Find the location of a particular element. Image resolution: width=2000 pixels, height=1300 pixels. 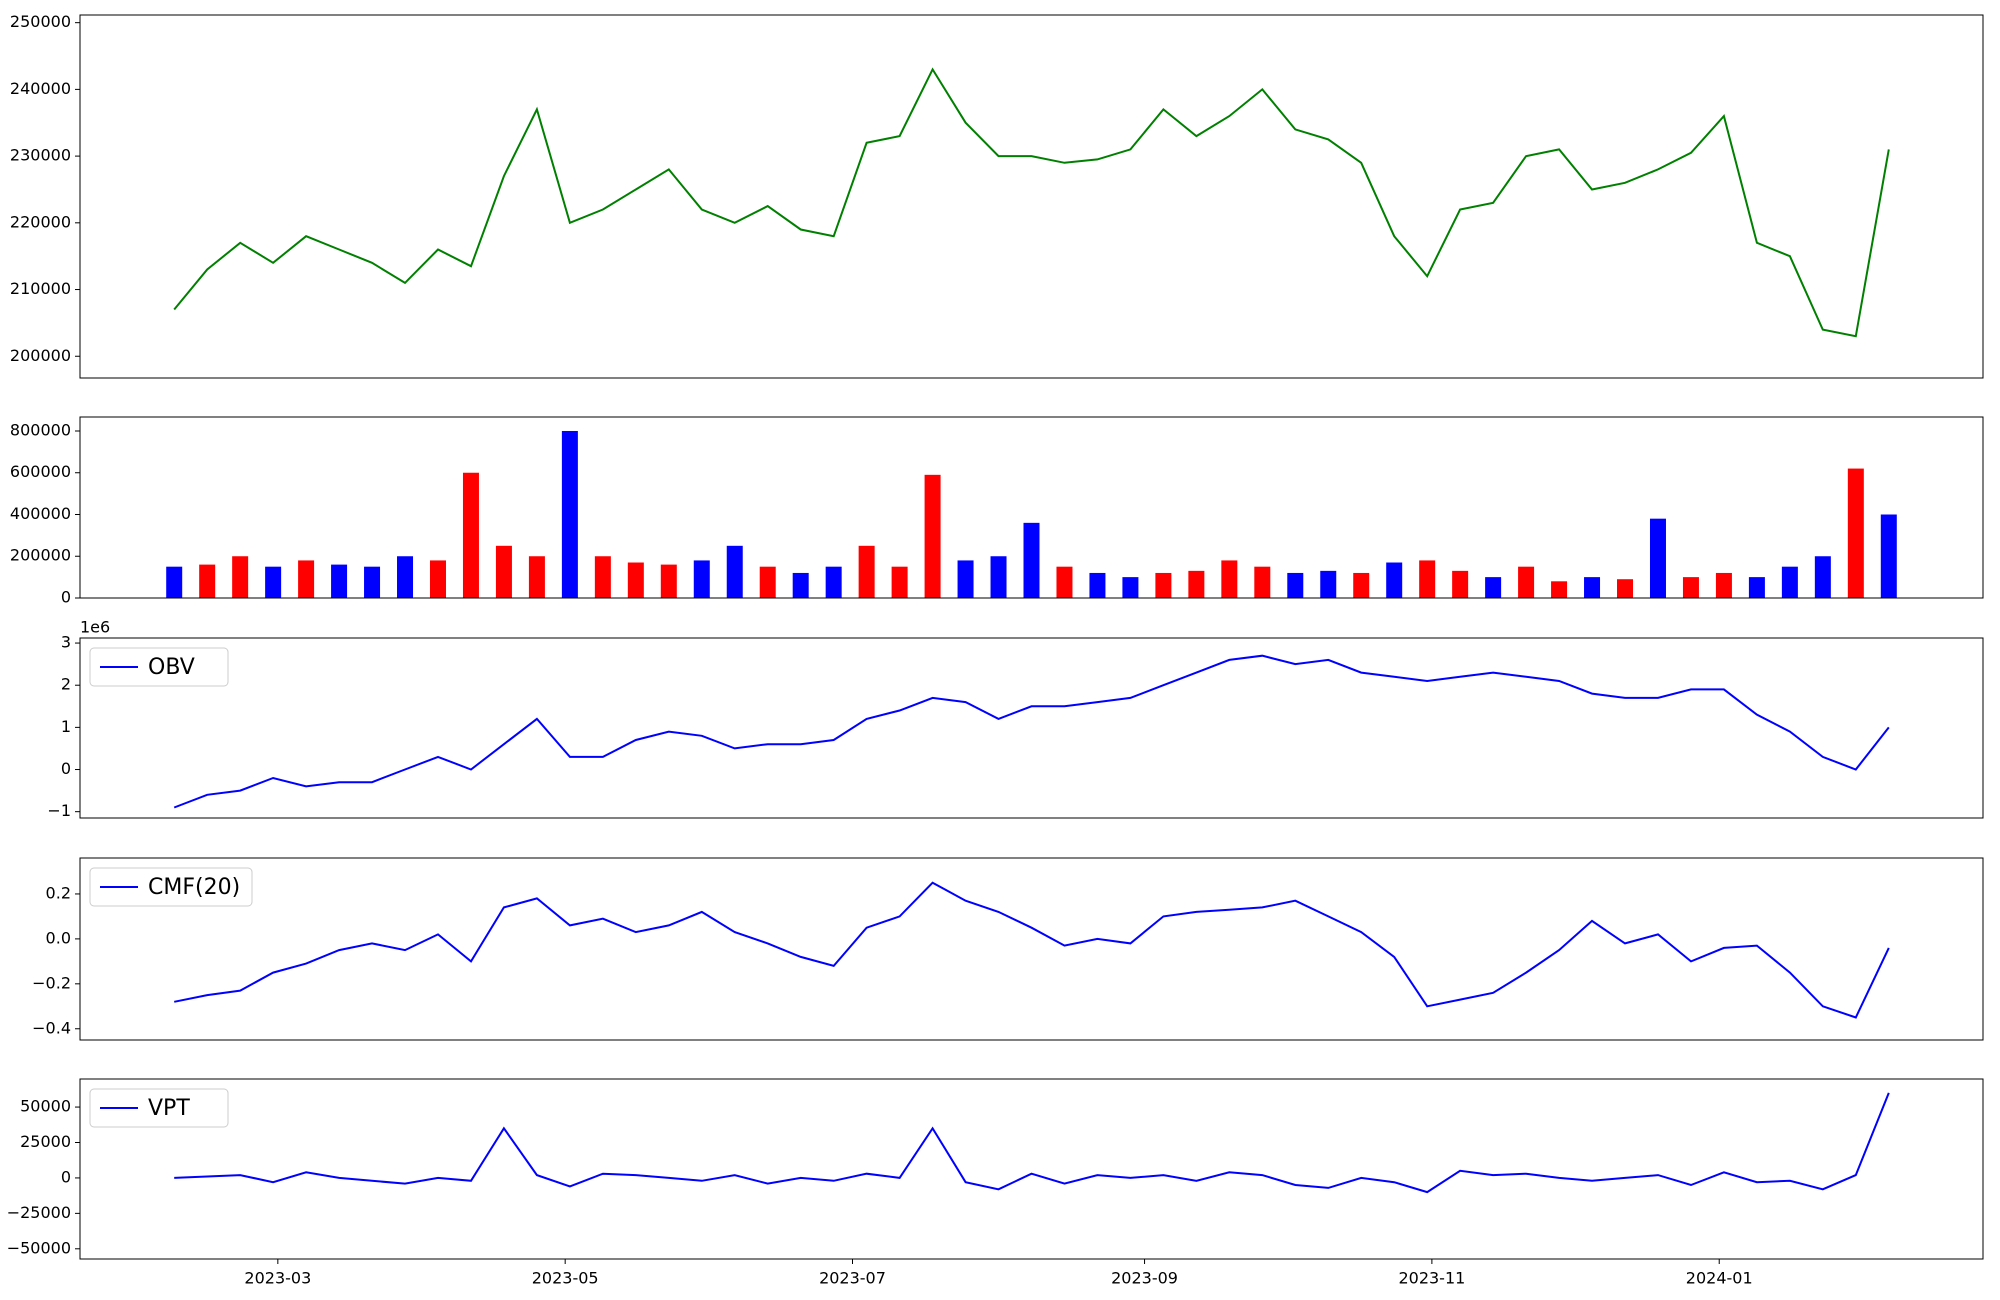

x-tick-label: 2023-07 is located at coordinates (852, 1278).